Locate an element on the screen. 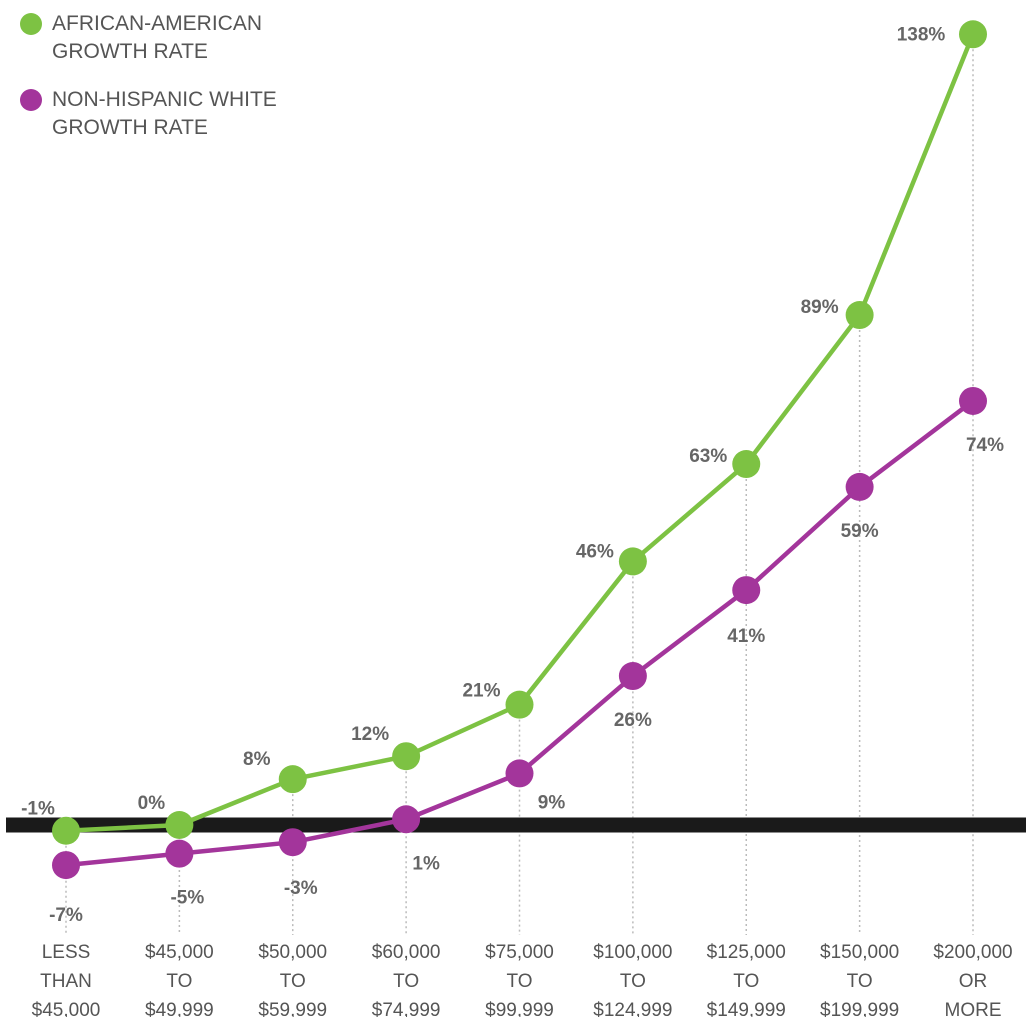  x-tick-label: $199,999 is located at coordinates (859, 1008).